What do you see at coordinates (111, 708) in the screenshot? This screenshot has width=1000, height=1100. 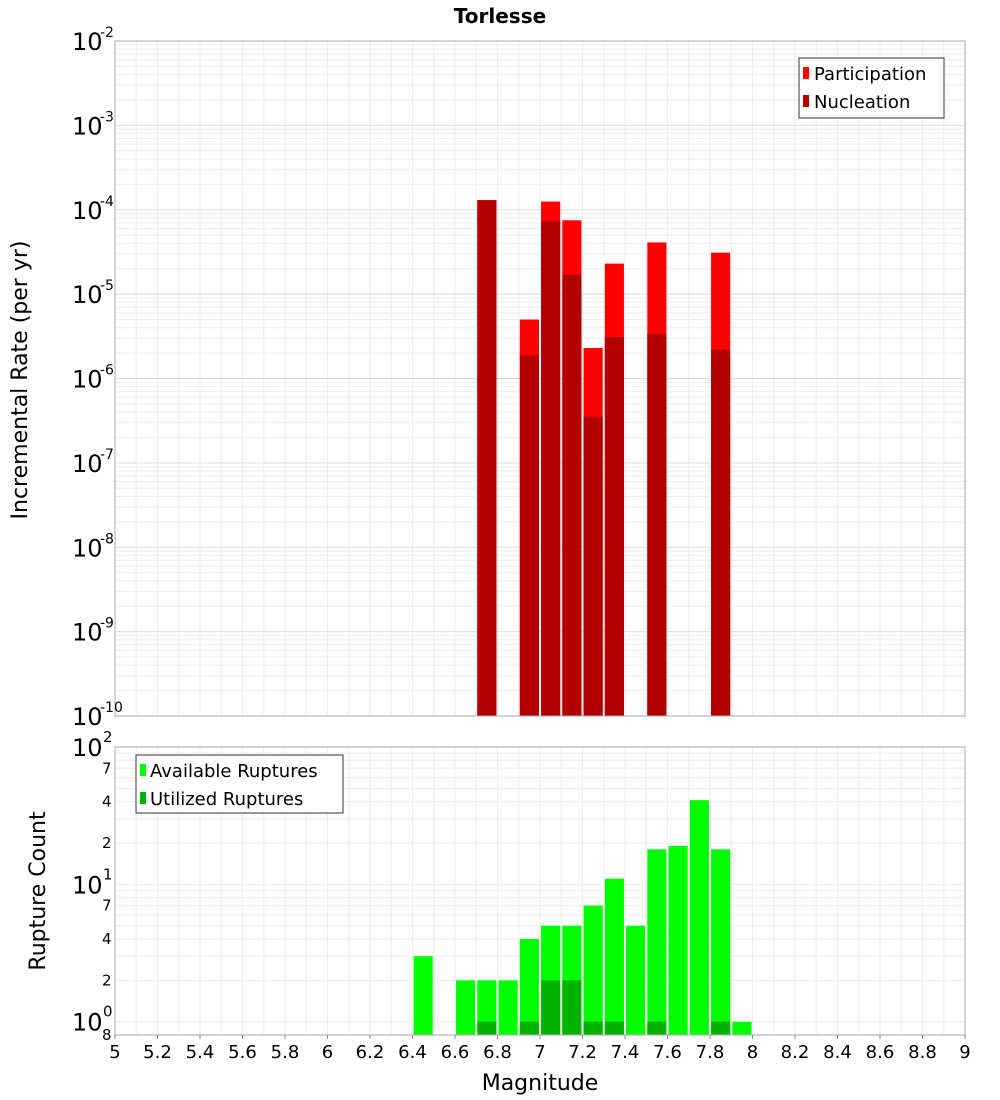 I see `top-y-tick-exponent: -10` at bounding box center [111, 708].